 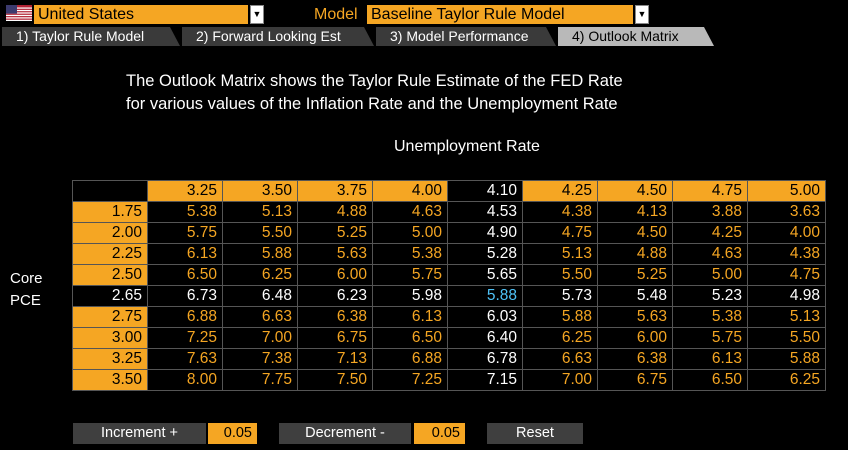 What do you see at coordinates (485, 338) in the screenshot?
I see `fed-rate-estimate-cell: 6.40` at bounding box center [485, 338].